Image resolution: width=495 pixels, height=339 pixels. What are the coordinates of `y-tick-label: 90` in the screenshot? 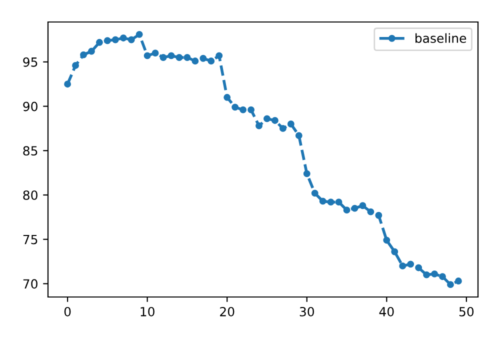 It's located at (30, 107).